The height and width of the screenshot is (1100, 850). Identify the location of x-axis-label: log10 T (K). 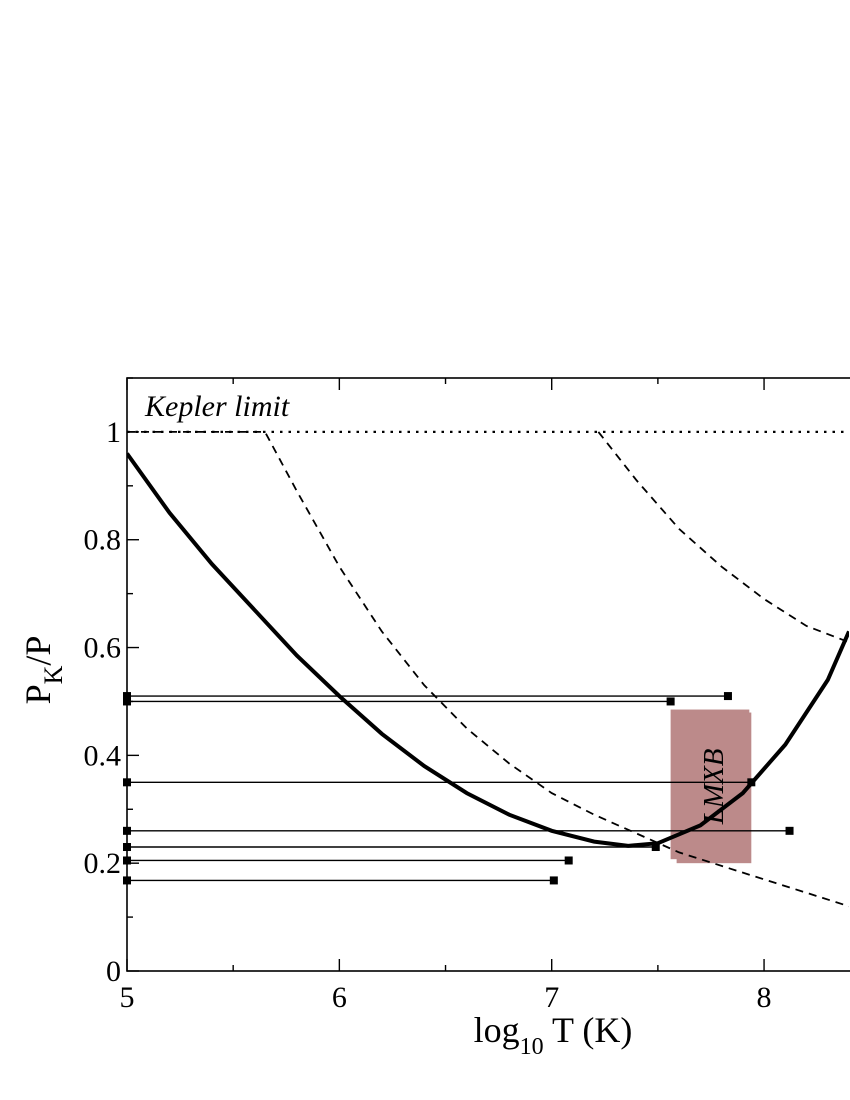
(553, 1035).